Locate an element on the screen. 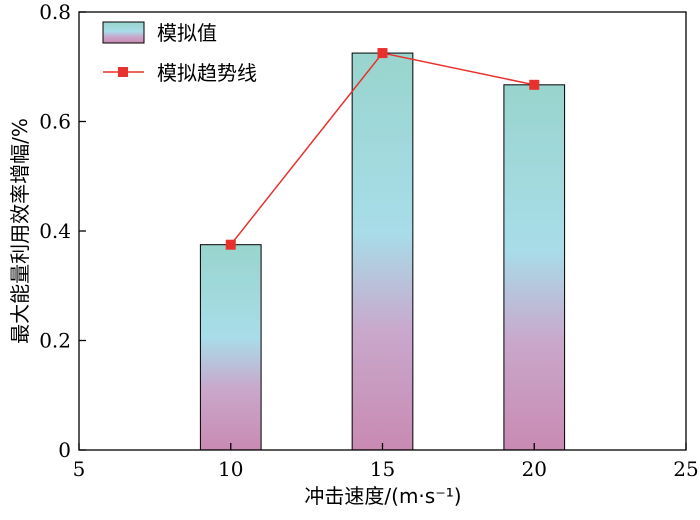 The width and height of the screenshot is (700, 520). y-tick-label-0.8: 0.8 is located at coordinates (55, 12).